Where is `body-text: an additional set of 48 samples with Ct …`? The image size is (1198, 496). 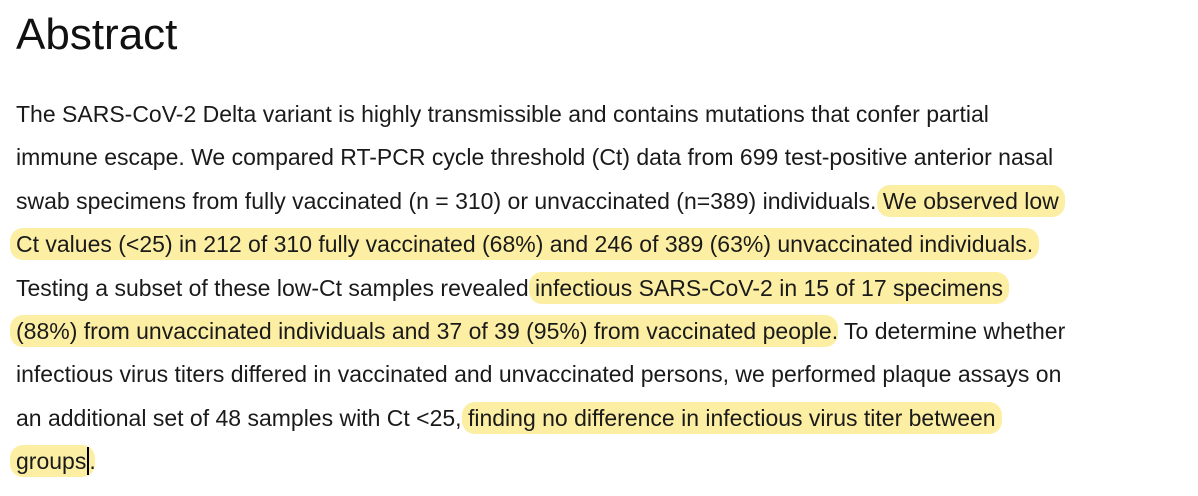 body-text: an additional set of 48 samples with Ct … is located at coordinates (242, 417).